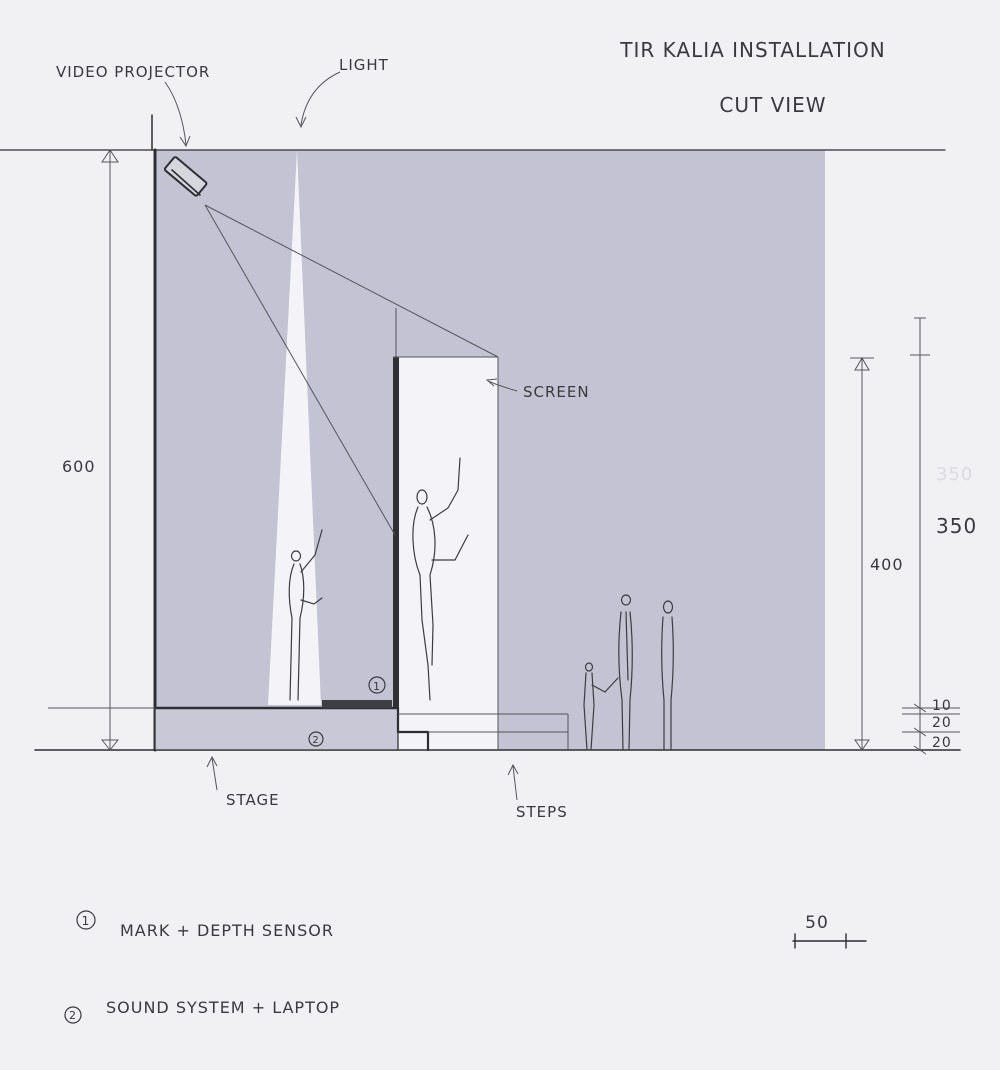  What do you see at coordinates (954, 474) in the screenshot?
I see `dim-label-350-ghost: 350` at bounding box center [954, 474].